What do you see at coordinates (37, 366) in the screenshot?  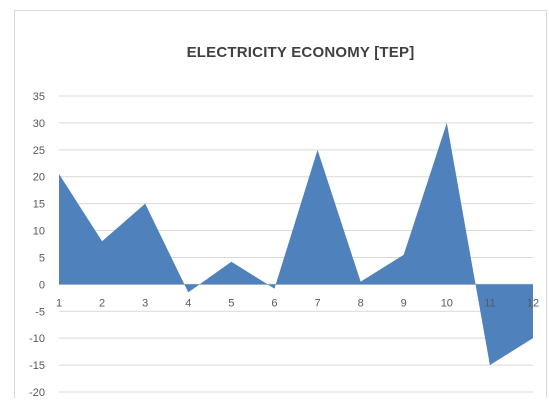 I see `y-tick-label: -15` at bounding box center [37, 366].